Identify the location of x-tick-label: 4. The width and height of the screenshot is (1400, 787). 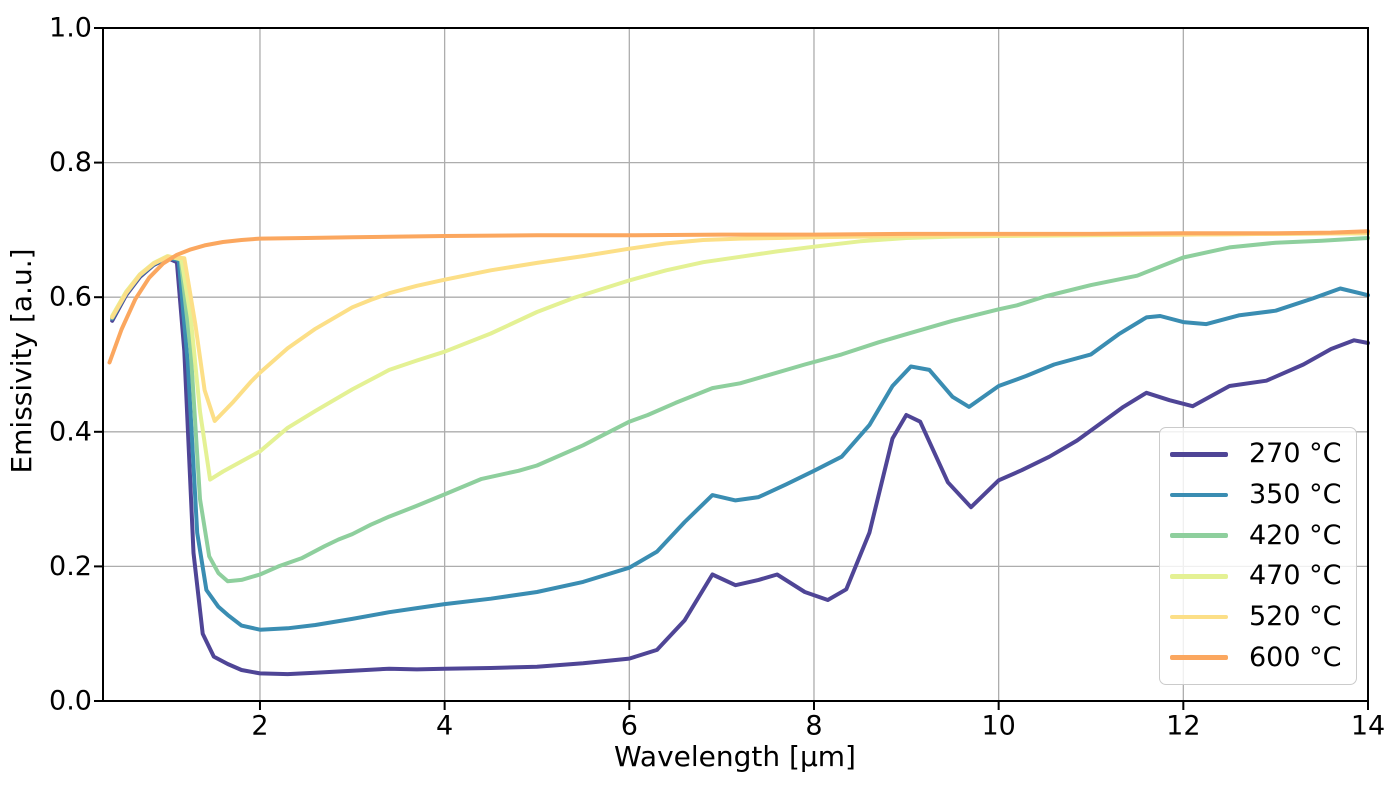
(444, 726).